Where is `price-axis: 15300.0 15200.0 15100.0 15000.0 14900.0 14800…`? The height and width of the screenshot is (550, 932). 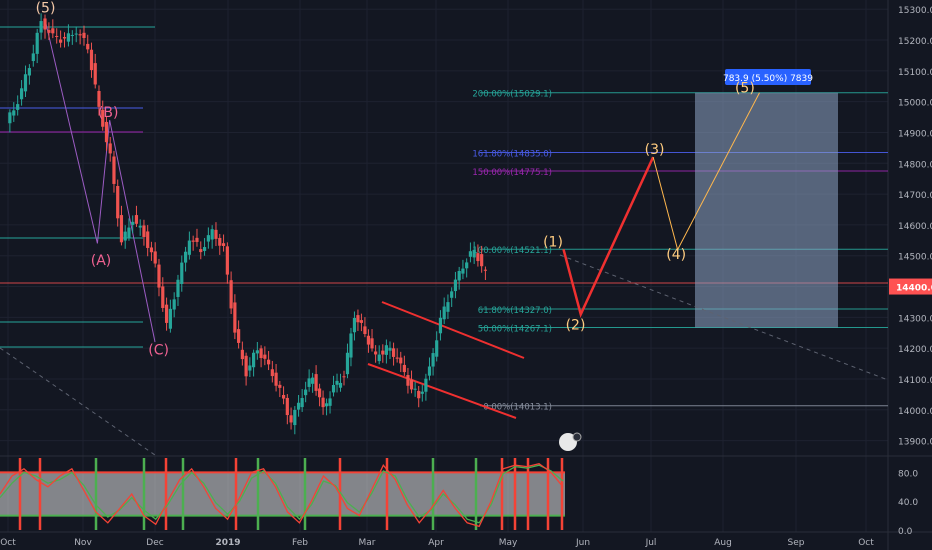
price-axis: 15300.0 15200.0 15100.0 15000.0 14900.0 14800… is located at coordinates (910, 271).